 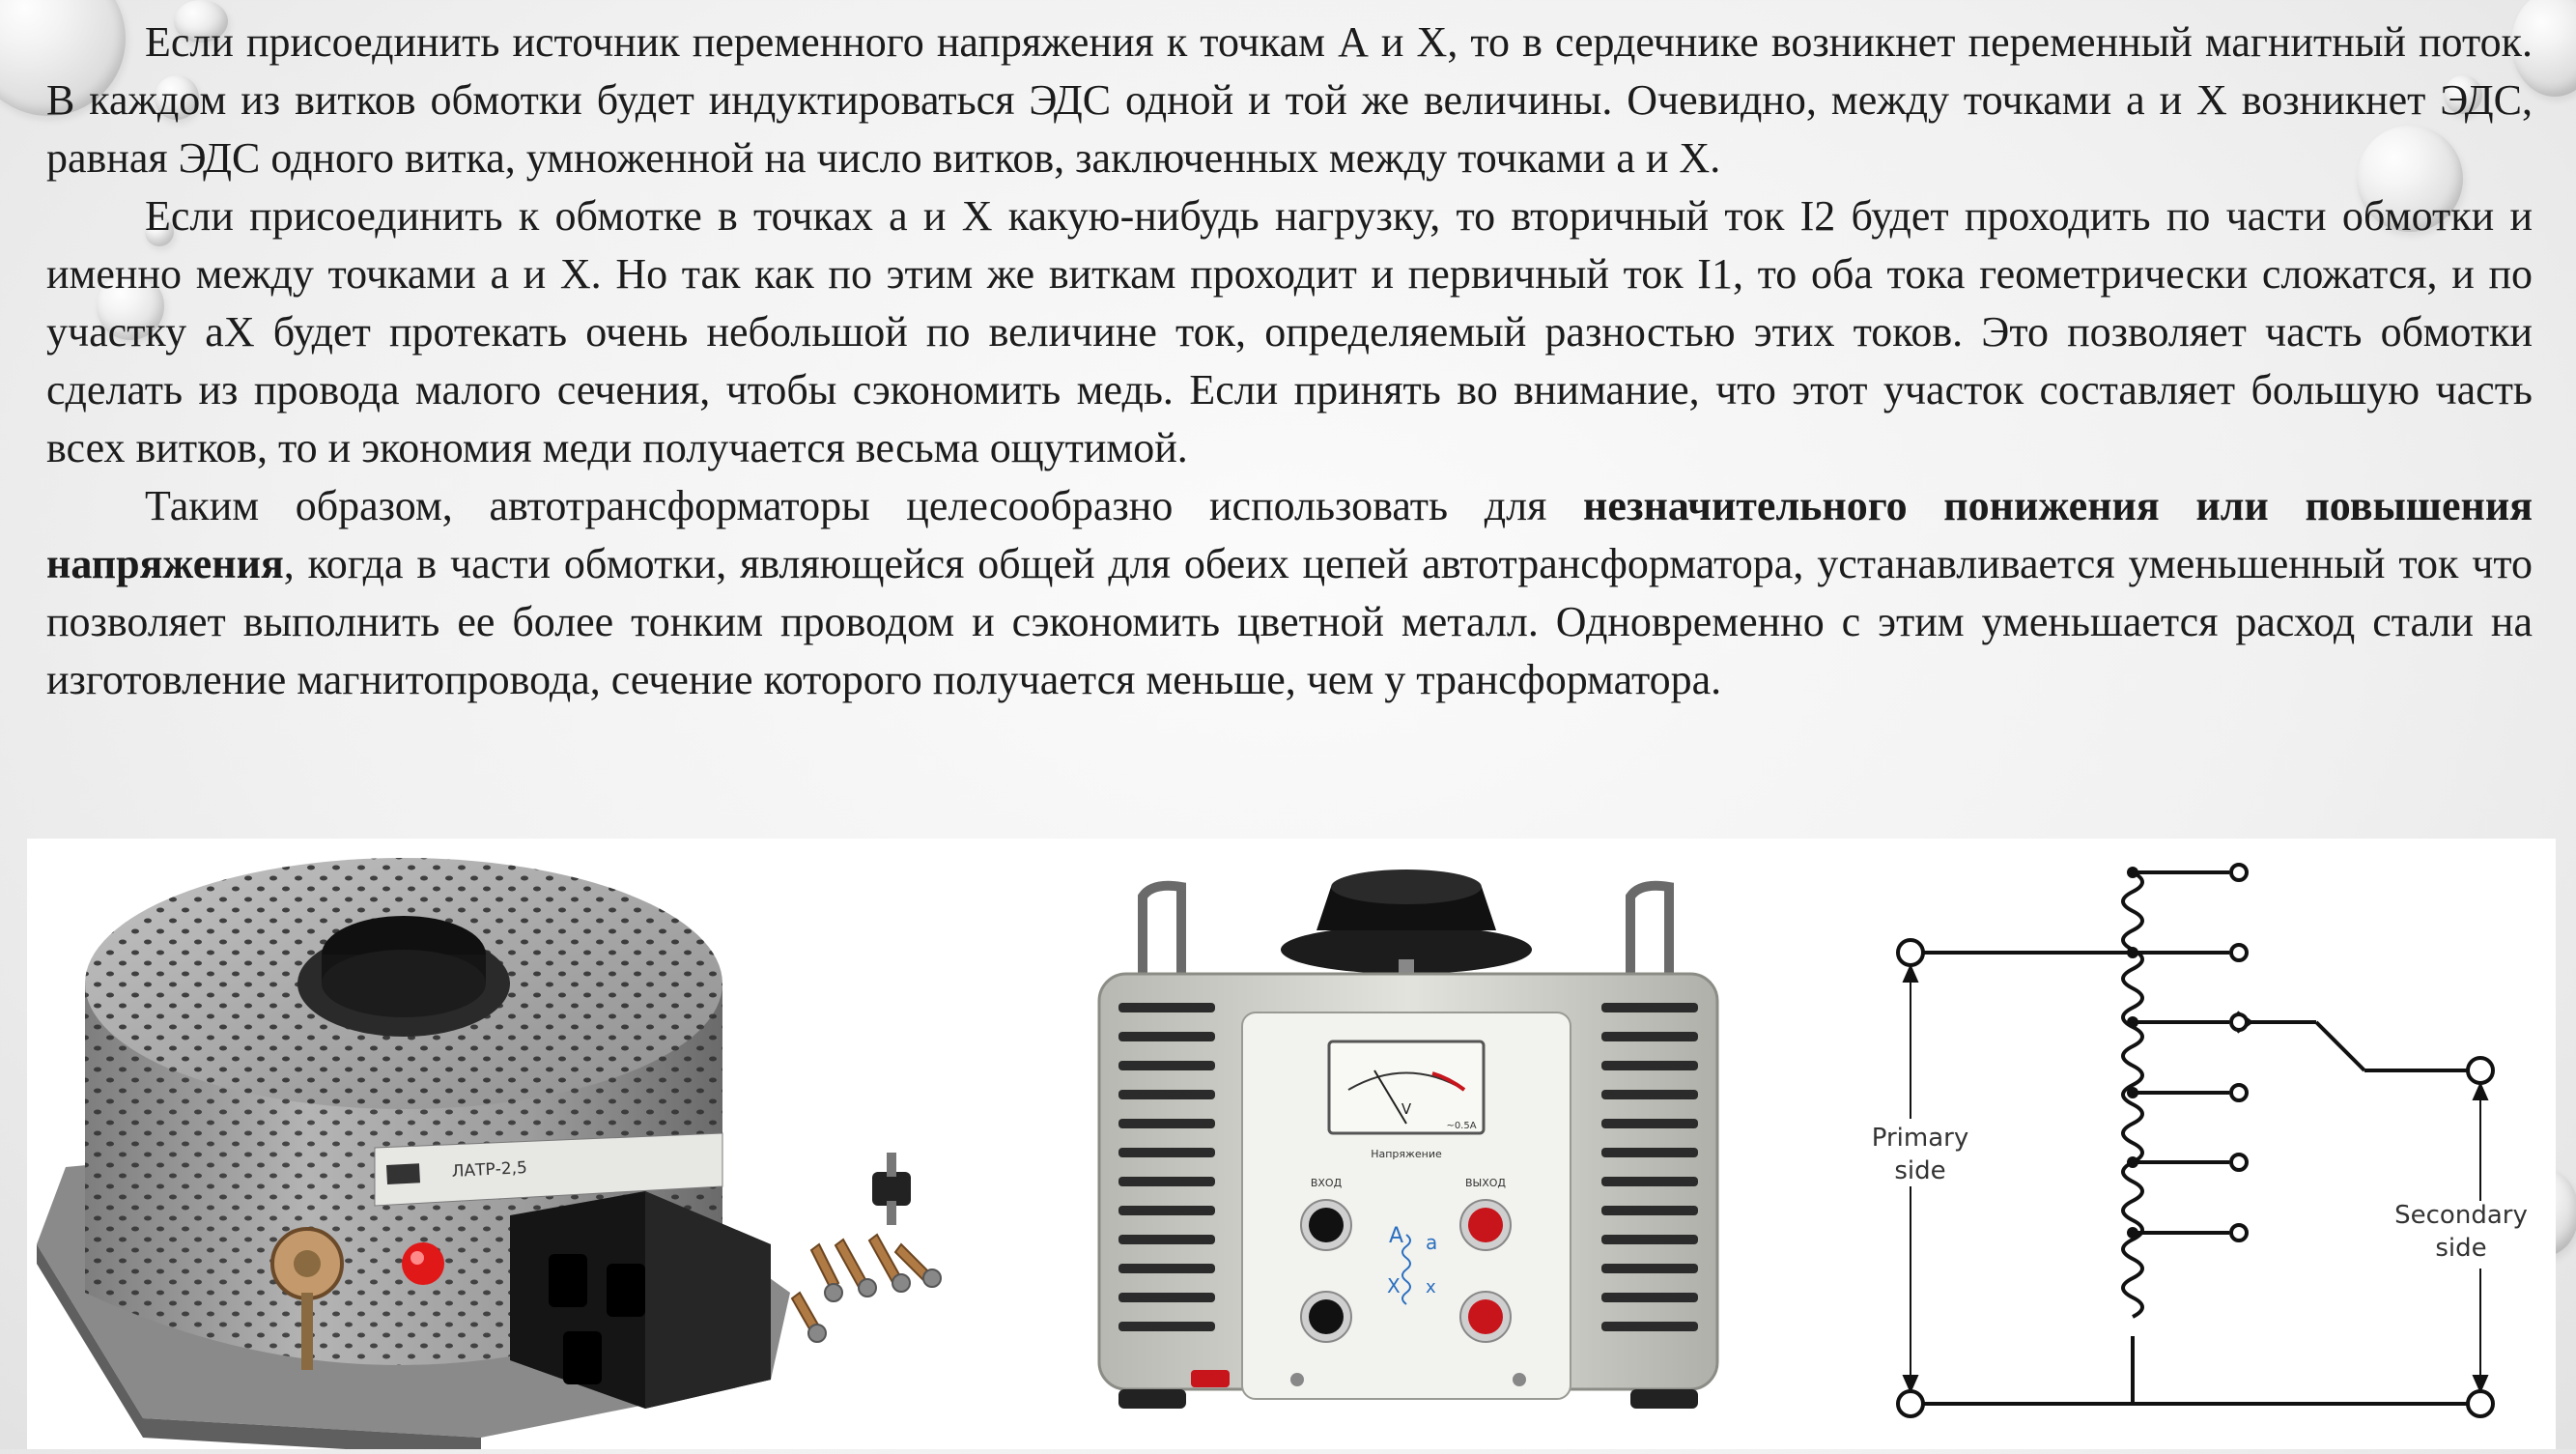 I want to click on latr-model-label: ЛАТР-2,5, so click(x=489, y=1170).